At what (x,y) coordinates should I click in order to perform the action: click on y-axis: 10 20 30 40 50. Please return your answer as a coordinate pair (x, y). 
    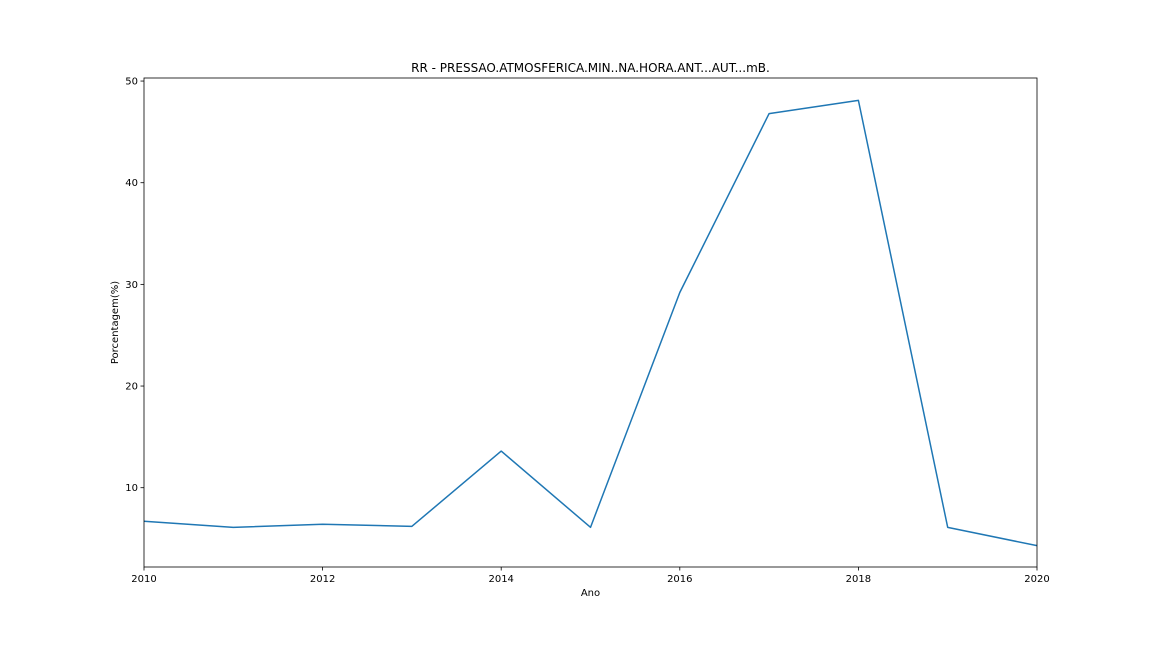
    Looking at the image, I should click on (134, 285).